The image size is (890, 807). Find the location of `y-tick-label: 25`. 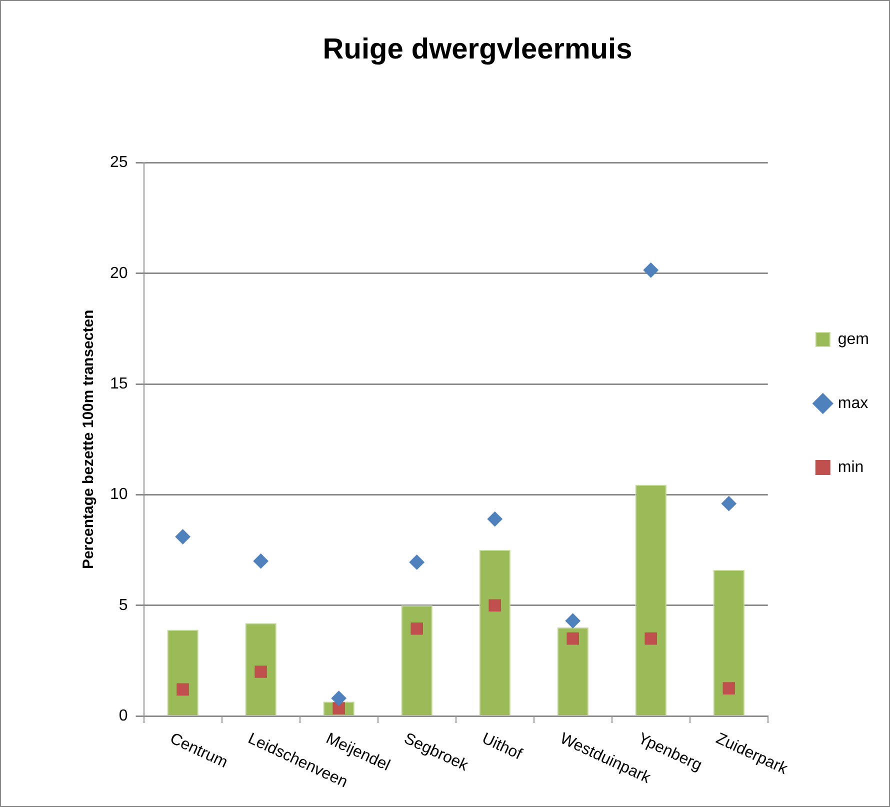

y-tick-label: 25 is located at coordinates (119, 163).